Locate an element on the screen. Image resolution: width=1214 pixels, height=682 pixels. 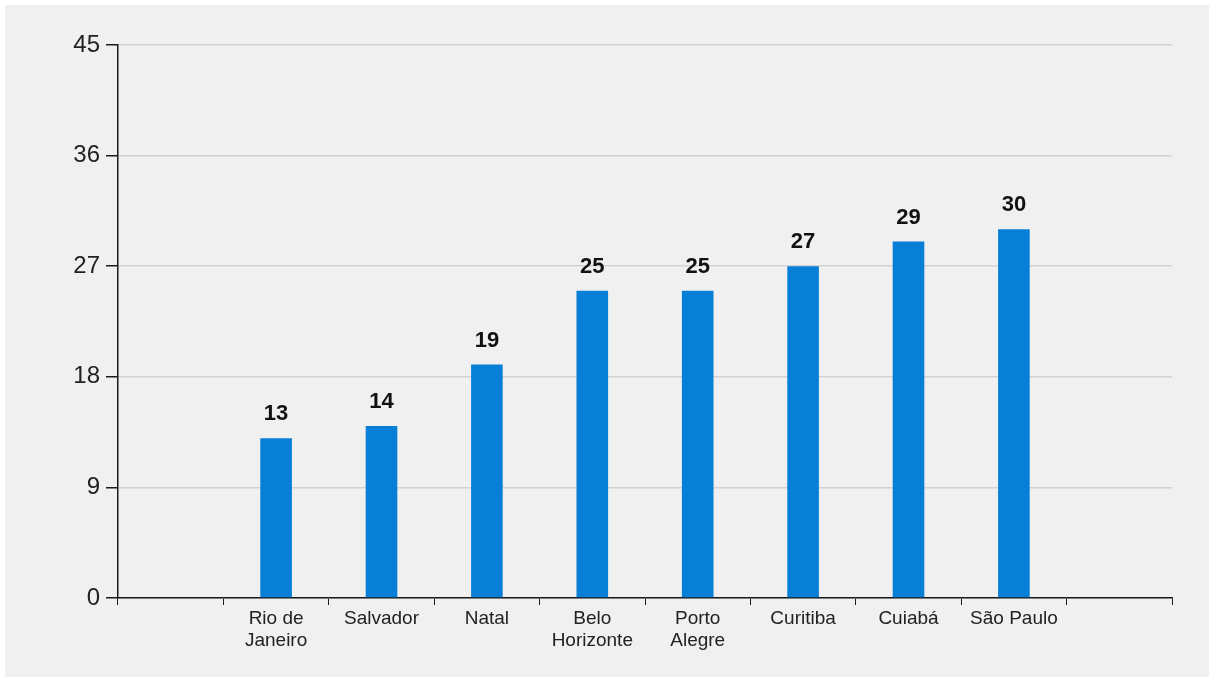
x-tick-label: Rio de Janeiro is located at coordinates (276, 629).